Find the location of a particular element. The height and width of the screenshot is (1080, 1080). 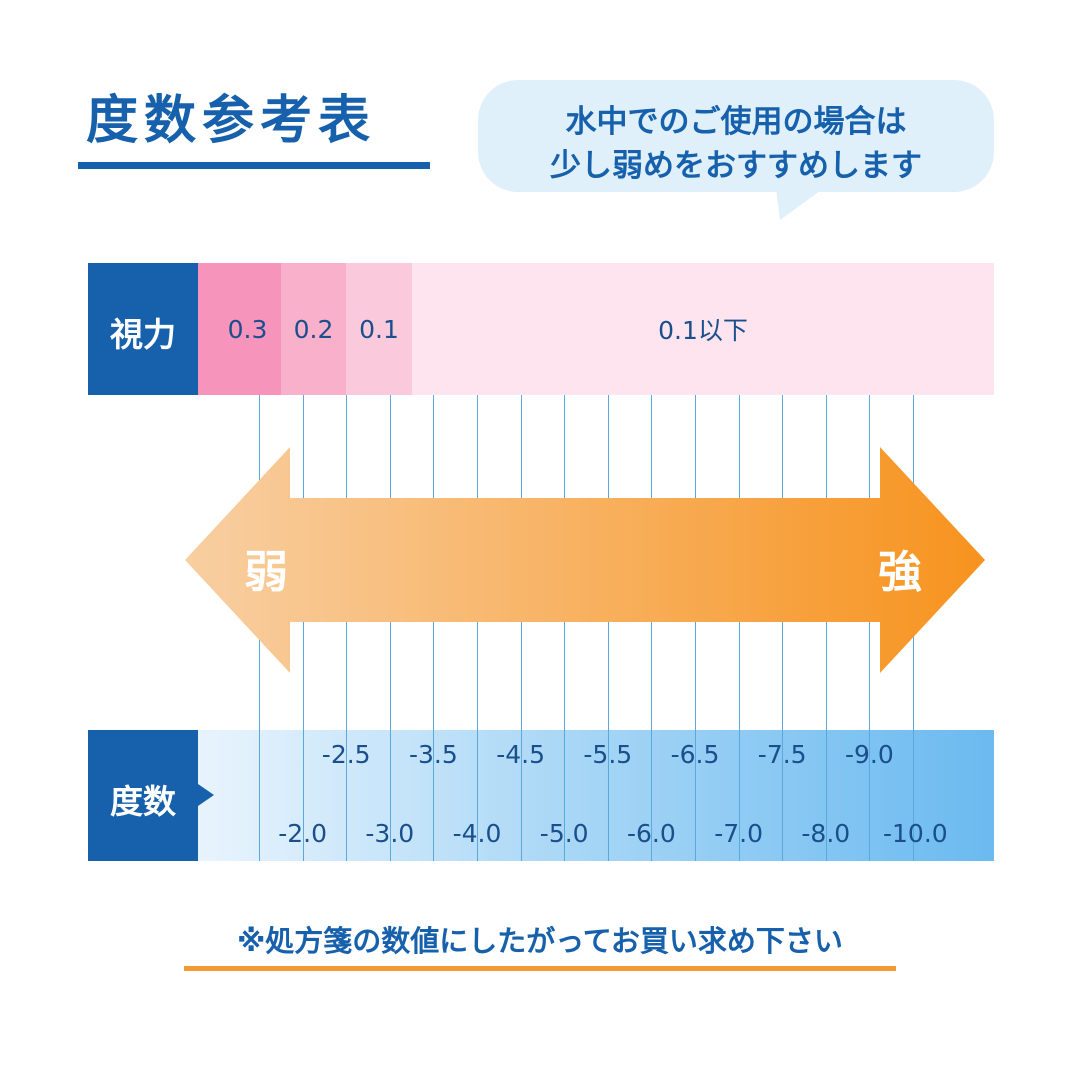

power-value-top: -5.5 is located at coordinates (608, 754).